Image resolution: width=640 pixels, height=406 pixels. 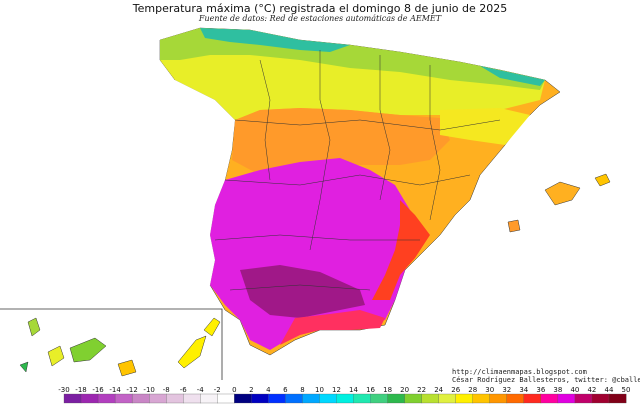 What do you see at coordinates (63, 390) in the screenshot?
I see `legend-tick-label: -30` at bounding box center [63, 390].